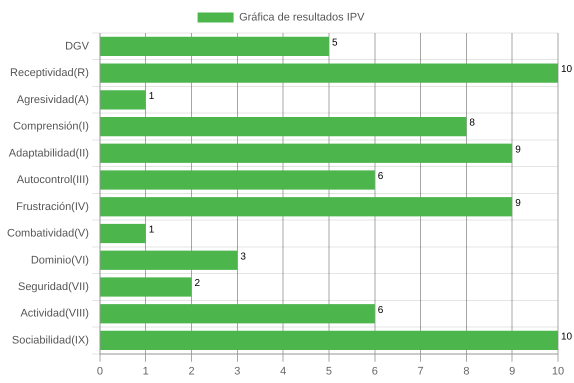 Image resolution: width=574 pixels, height=383 pixels. Describe the element at coordinates (421, 371) in the screenshot. I see `x-tick-label: 7` at that location.